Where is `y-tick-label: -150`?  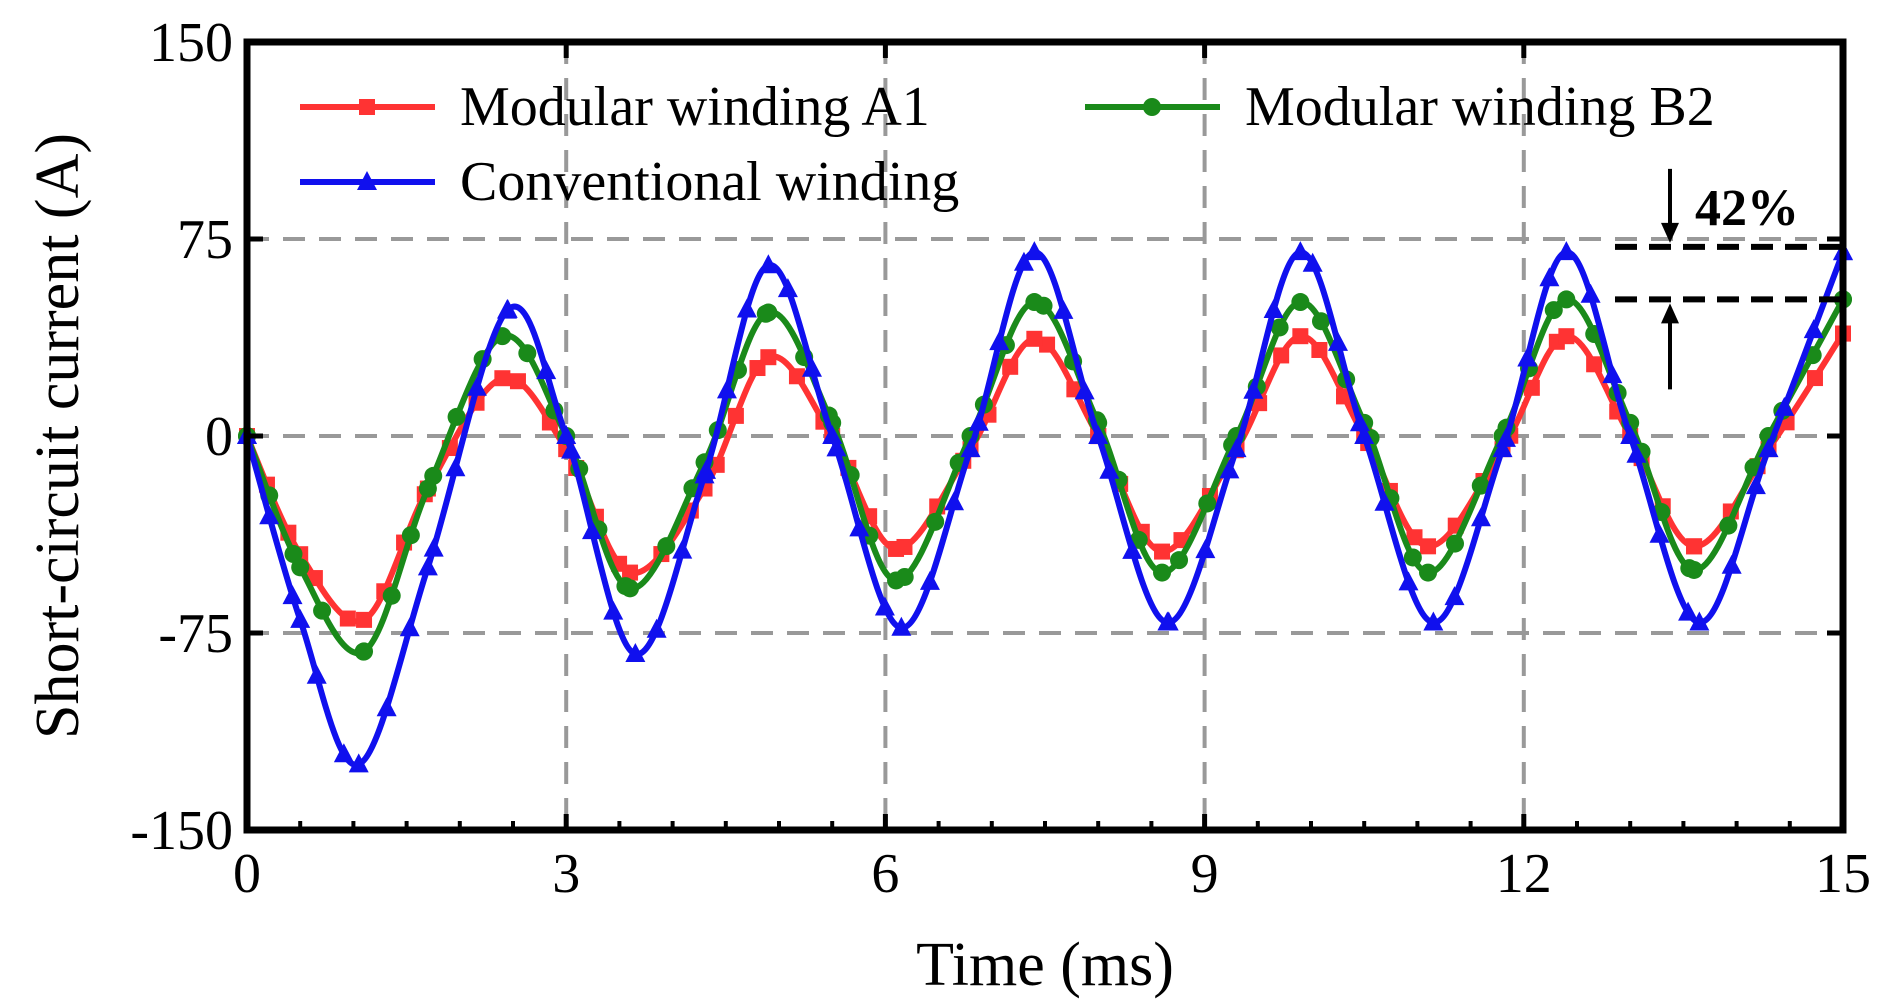
y-tick-label: -150 is located at coordinates (181, 831).